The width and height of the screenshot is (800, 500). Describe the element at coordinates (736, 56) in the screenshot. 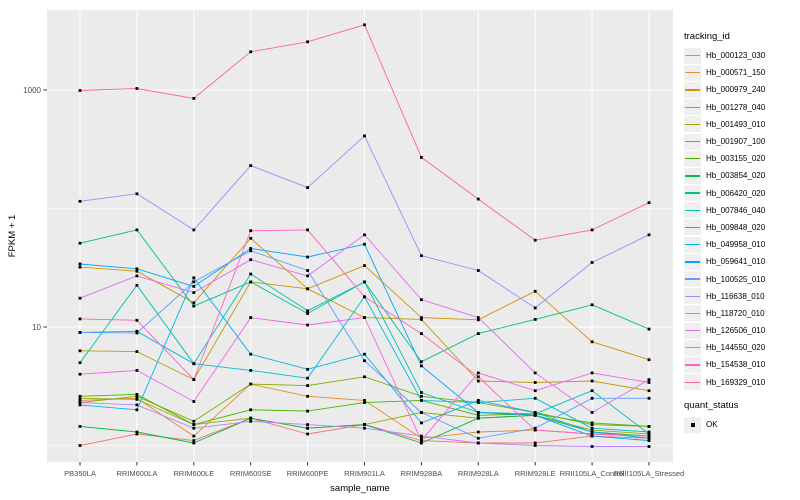

I see `legend-item-label: Hb_000123_030` at that location.